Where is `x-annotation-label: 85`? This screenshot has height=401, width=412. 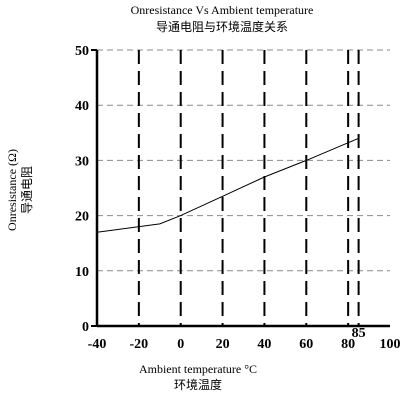 x-annotation-label: 85 is located at coordinates (359, 333).